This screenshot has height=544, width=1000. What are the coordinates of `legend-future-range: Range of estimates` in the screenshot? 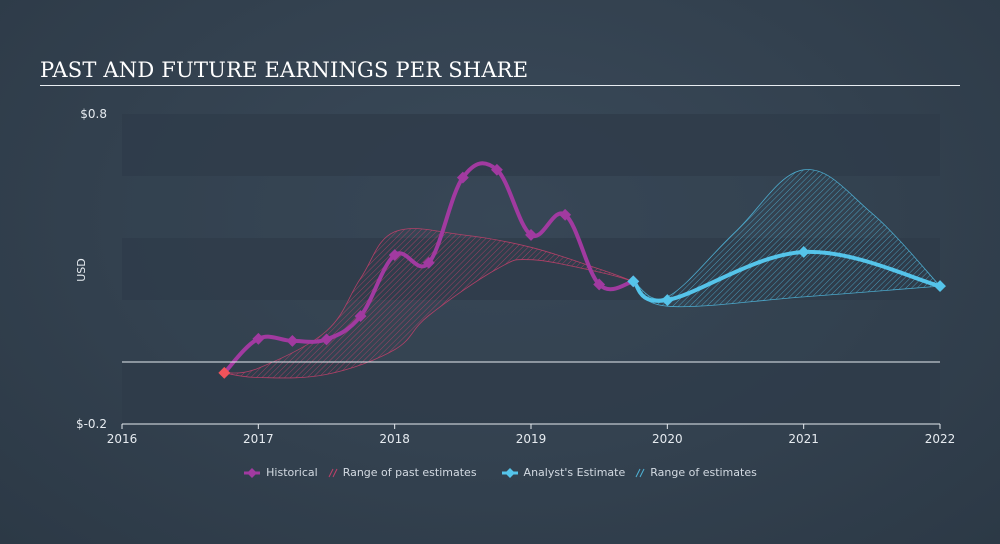 It's located at (696, 472).